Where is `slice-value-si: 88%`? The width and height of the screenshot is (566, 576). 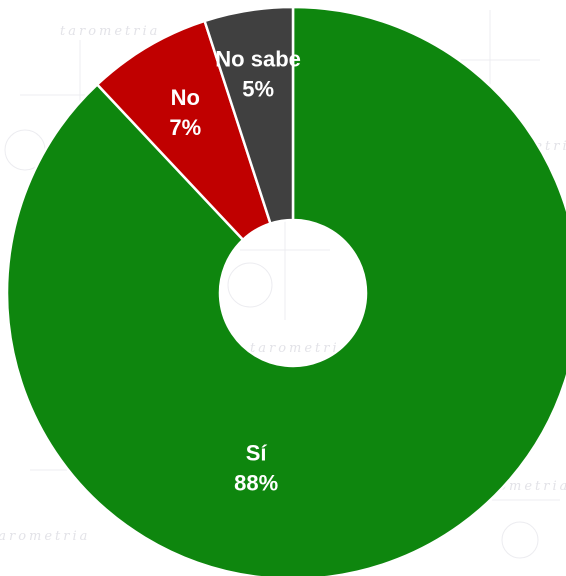 slice-value-si: 88% is located at coordinates (256, 482).